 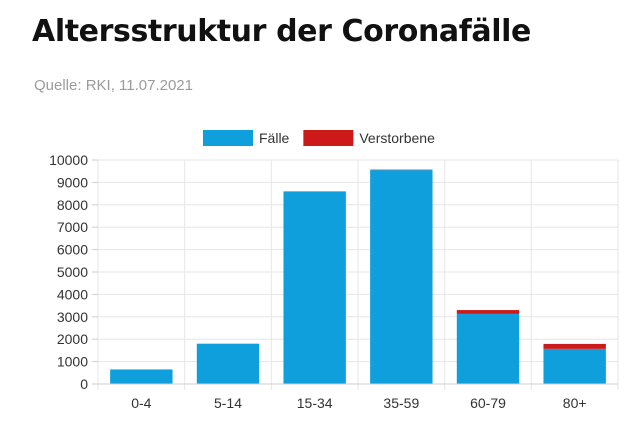 I want to click on x-tick-label: 80+, so click(x=575, y=403).